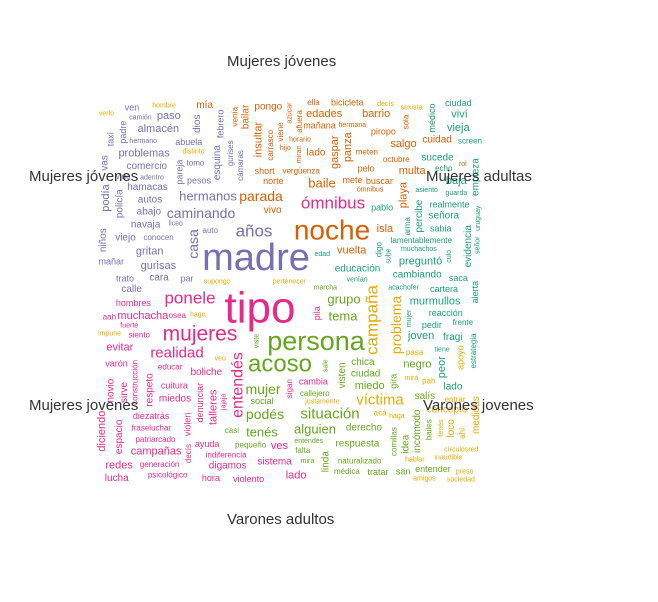 The height and width of the screenshot is (602, 658). I want to click on word-bailar-98: bailar, so click(246, 116).